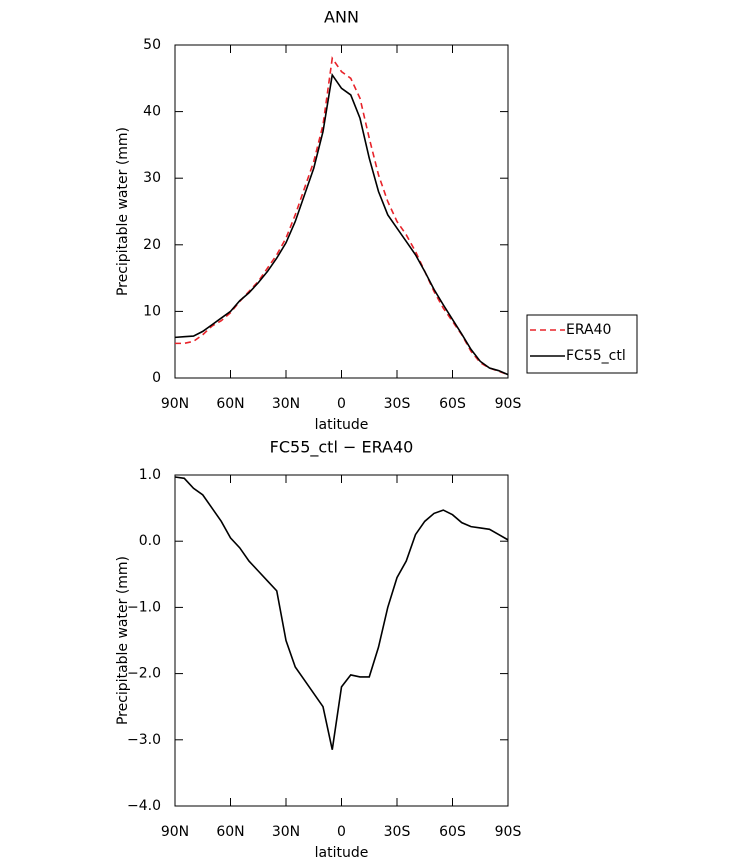 The image size is (733, 866). I want to click on y-tick-label: 30, so click(152, 178).